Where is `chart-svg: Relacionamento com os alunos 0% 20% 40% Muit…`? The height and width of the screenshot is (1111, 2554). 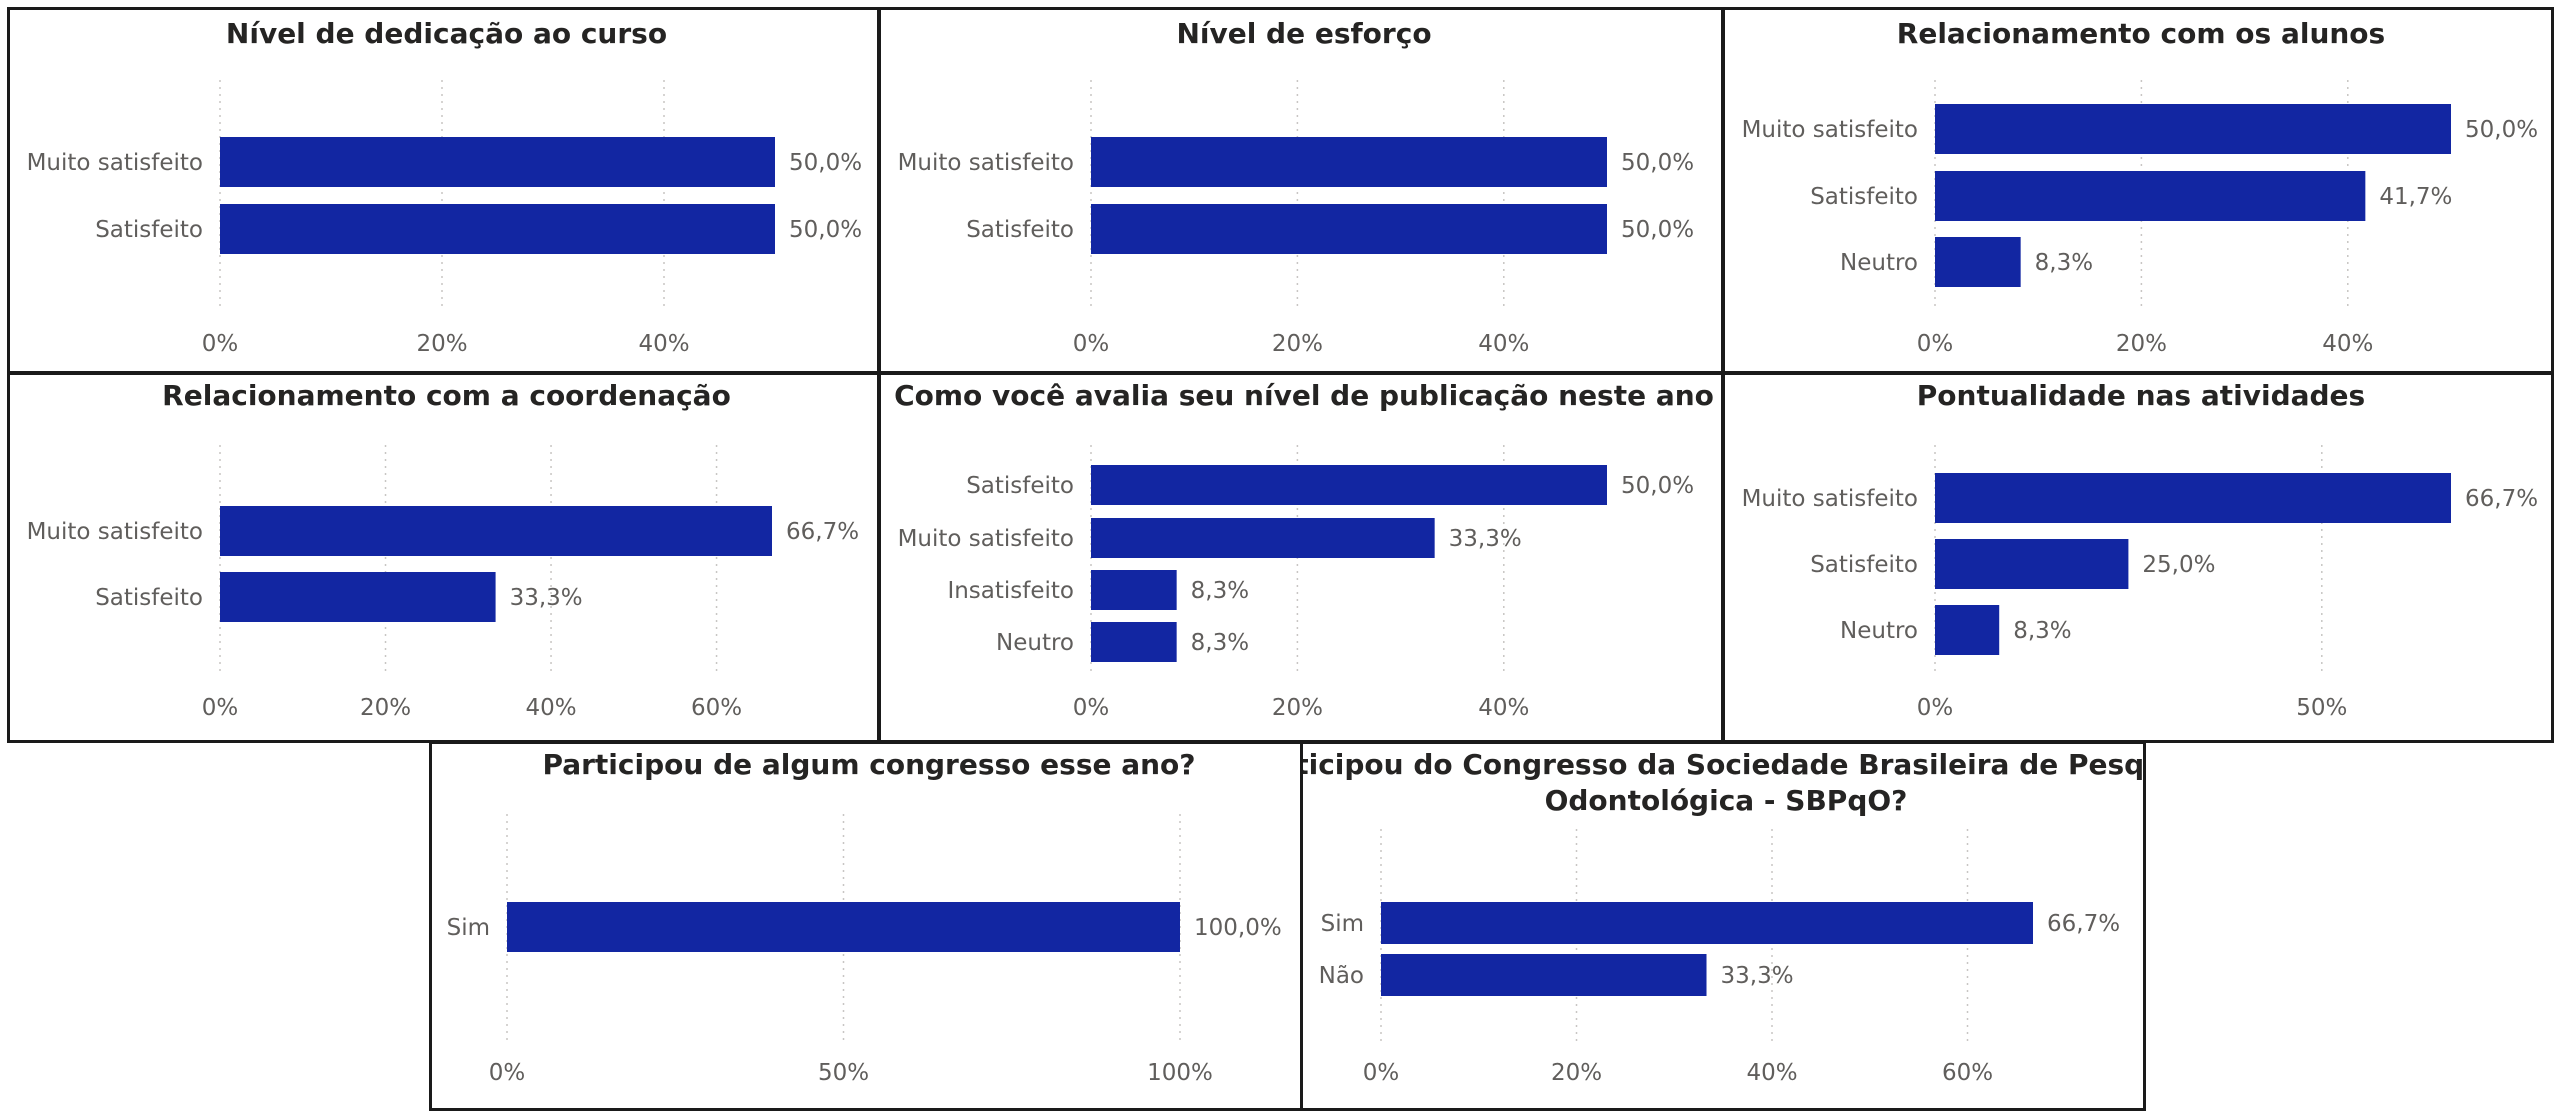
chart-svg: Relacionamento com os alunos 0% 20% 40% Muit… is located at coordinates (2140, 187).